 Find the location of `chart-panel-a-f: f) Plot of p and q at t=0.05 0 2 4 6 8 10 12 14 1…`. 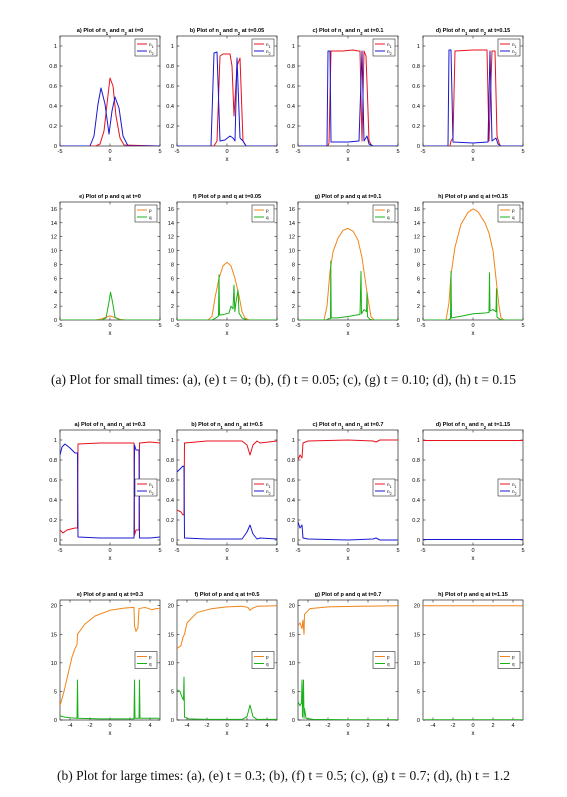

chart-panel-a-f: f) Plot of p and q at t=0.05 0 2 4 6 8 10 12 14 1… is located at coordinates (223, 265).